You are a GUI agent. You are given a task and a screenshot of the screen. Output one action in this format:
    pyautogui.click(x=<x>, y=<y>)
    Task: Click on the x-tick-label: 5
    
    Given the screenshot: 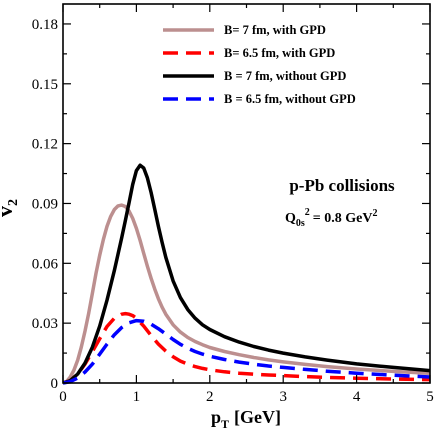 What is the action you would take?
    pyautogui.click(x=430, y=397)
    